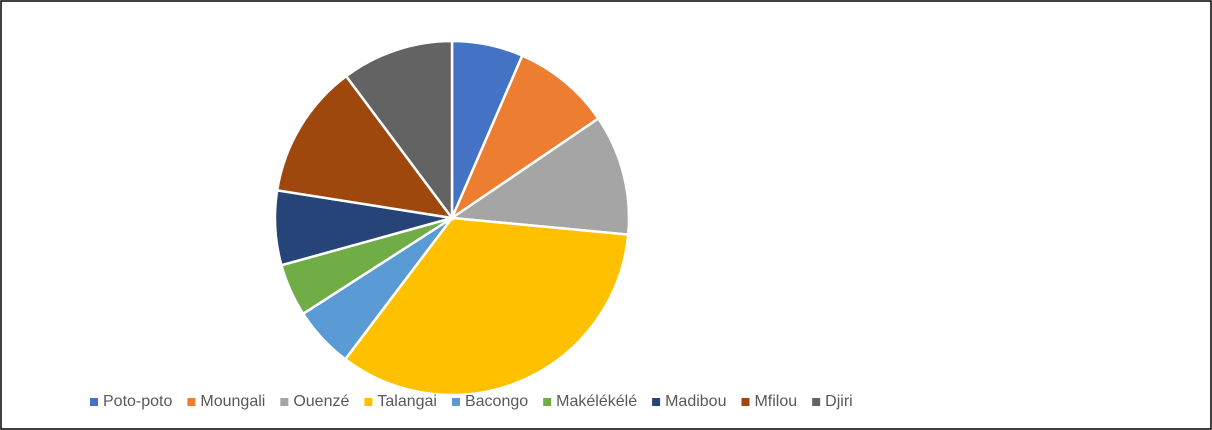  What do you see at coordinates (695, 401) in the screenshot?
I see `legend-label: Madibou` at bounding box center [695, 401].